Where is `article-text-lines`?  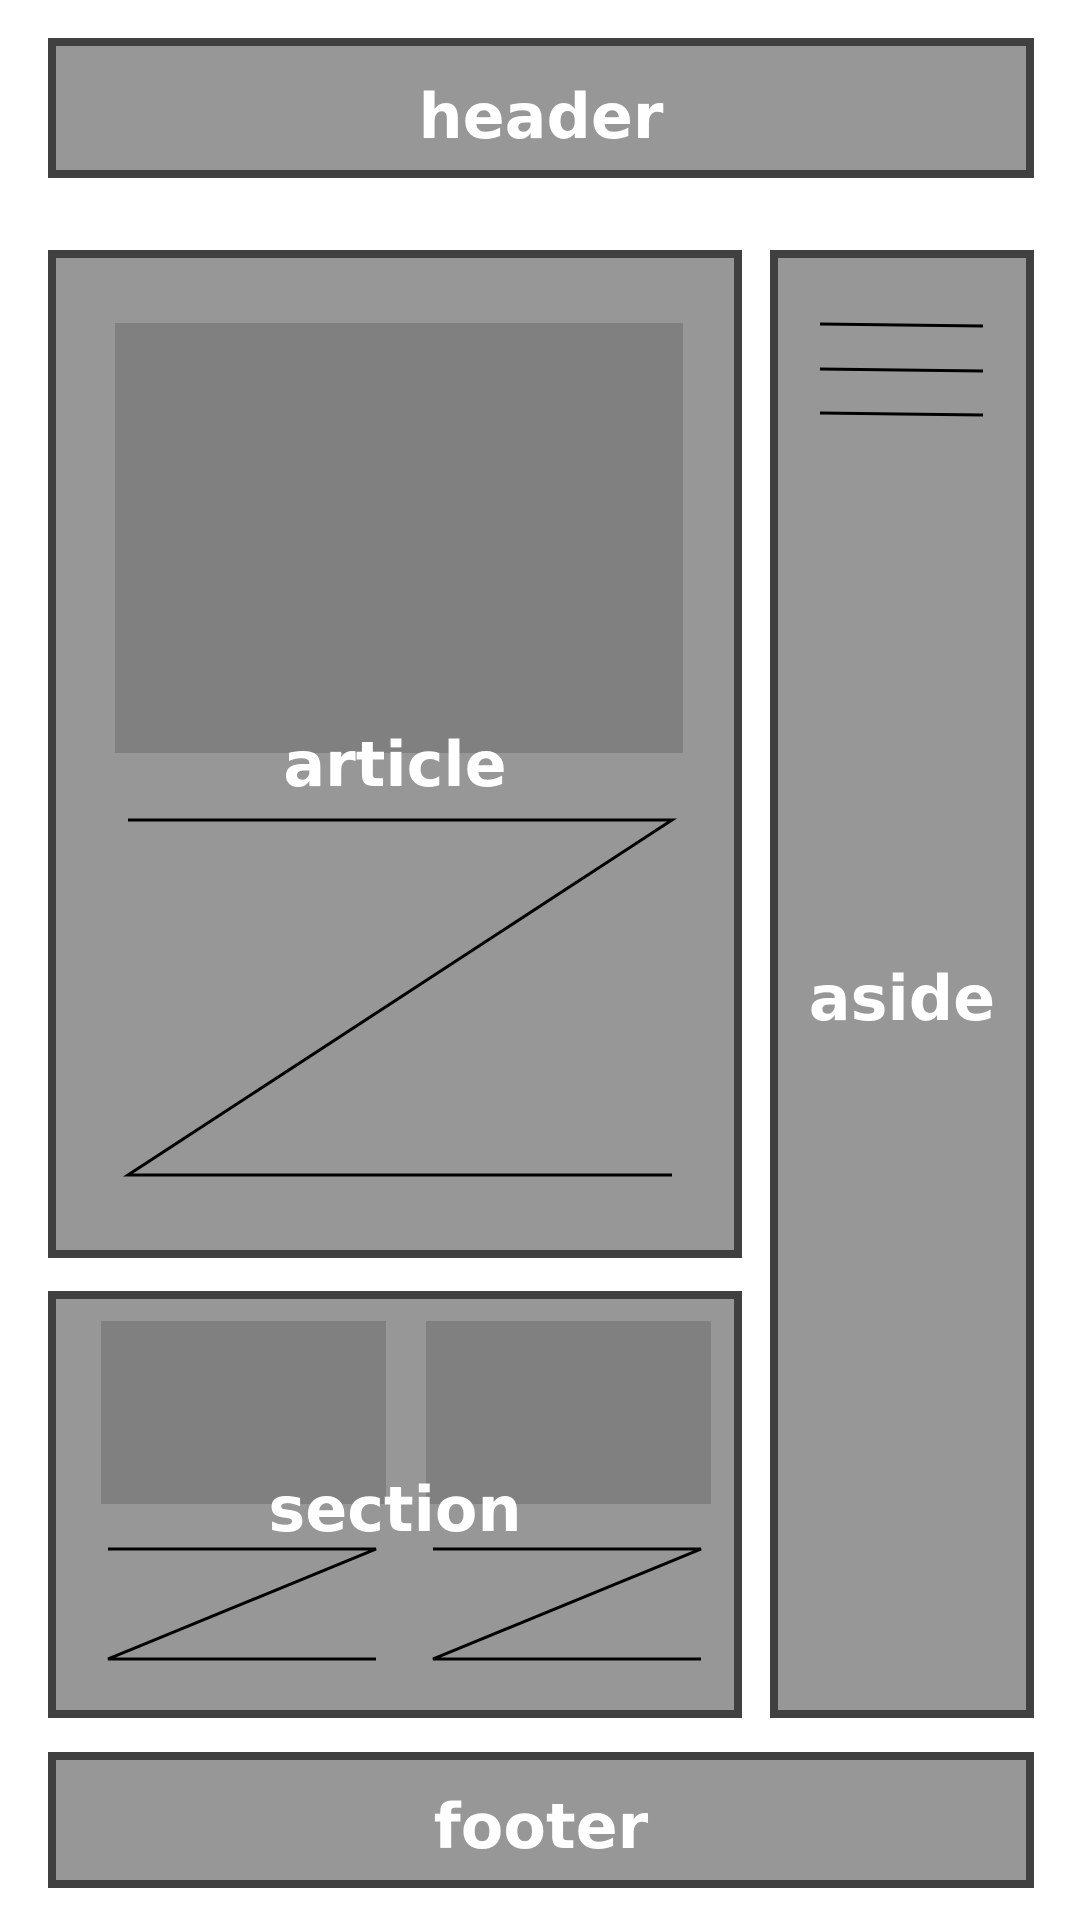
article-text-lines is located at coordinates (400, 997).